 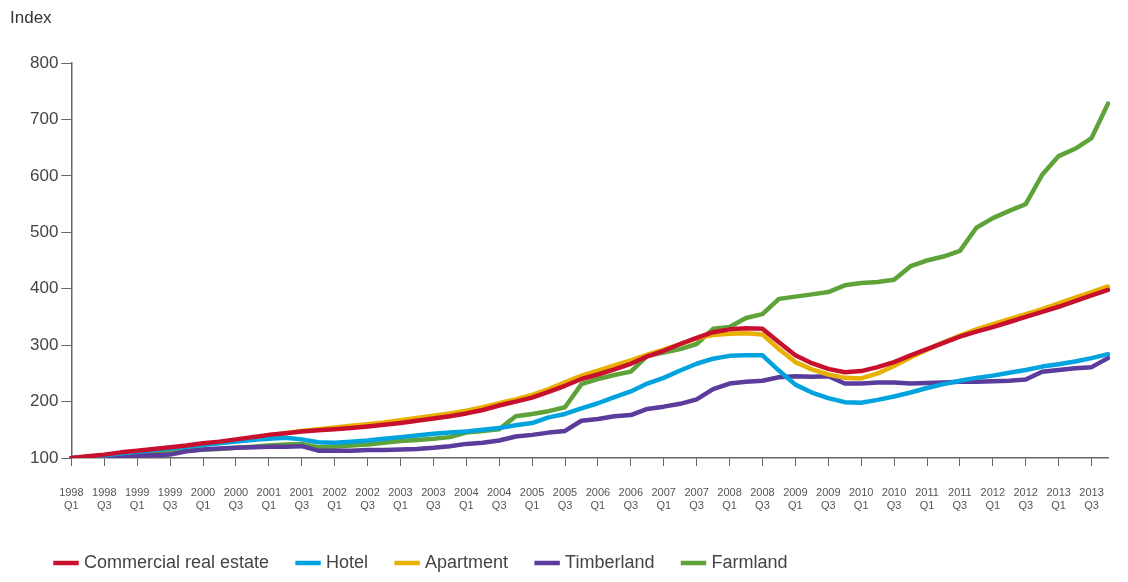 I want to click on y-axis-title: Index, so click(x=31, y=18).